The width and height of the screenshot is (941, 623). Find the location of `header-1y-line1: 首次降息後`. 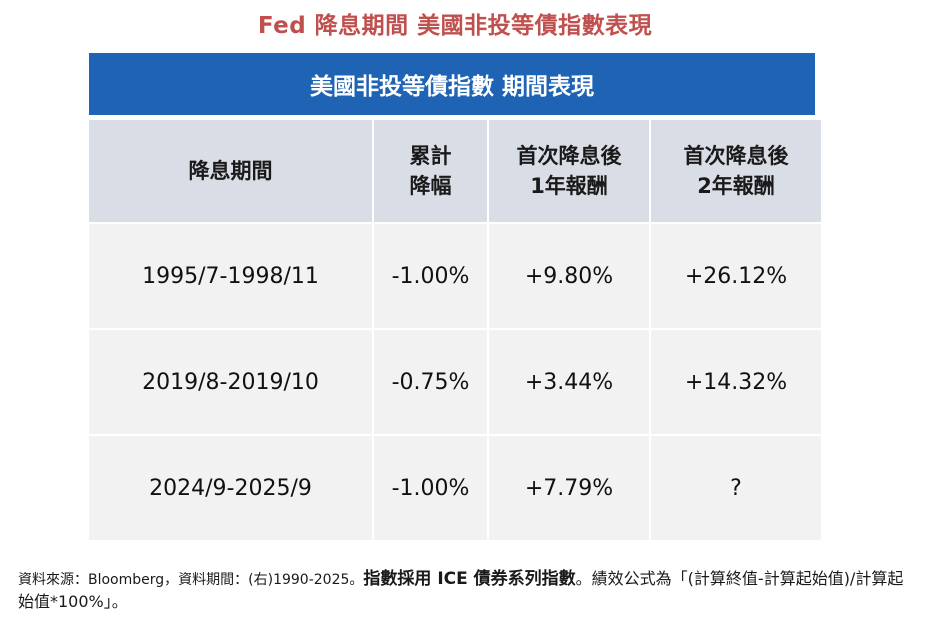

header-1y-line1: 首次降息後 is located at coordinates (569, 156).